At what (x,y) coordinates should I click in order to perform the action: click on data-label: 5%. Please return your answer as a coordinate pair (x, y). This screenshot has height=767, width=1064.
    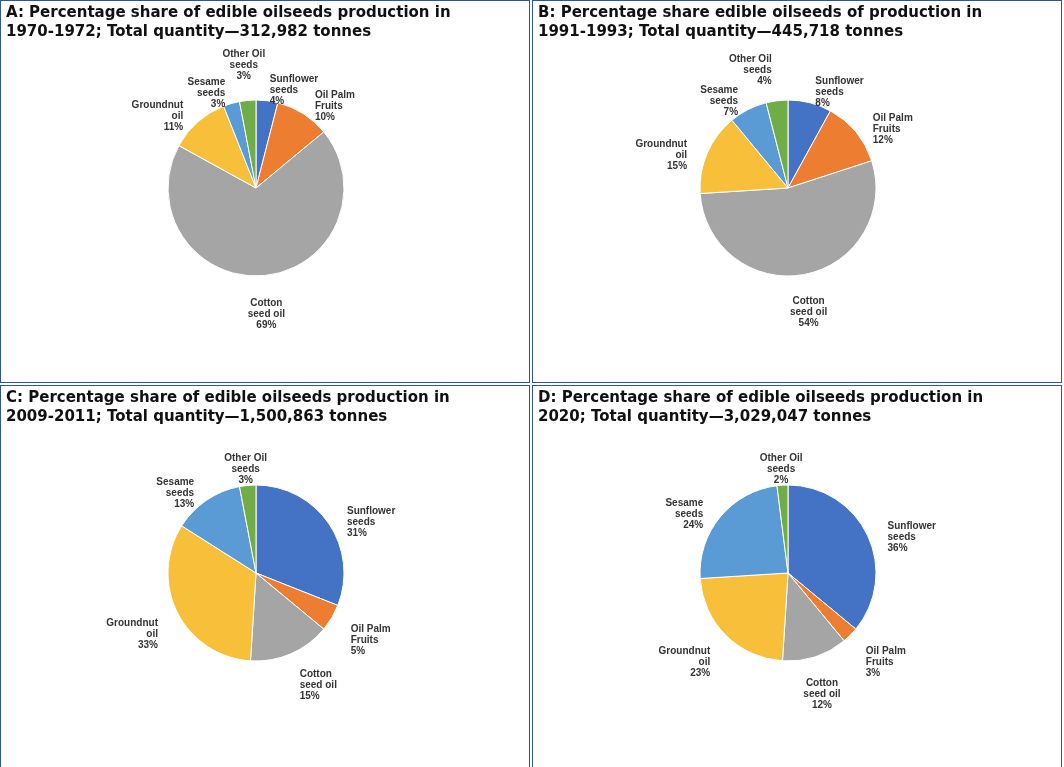
    Looking at the image, I should click on (358, 650).